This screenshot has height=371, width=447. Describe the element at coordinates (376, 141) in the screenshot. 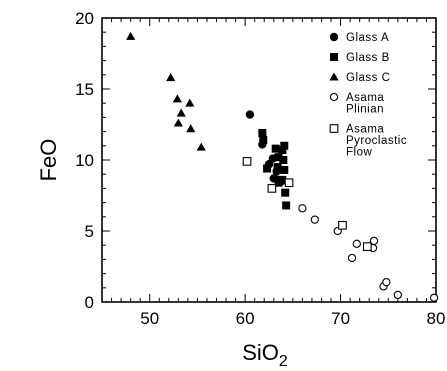

I see `legend-label: Asama Pyroclastic Flow` at that location.